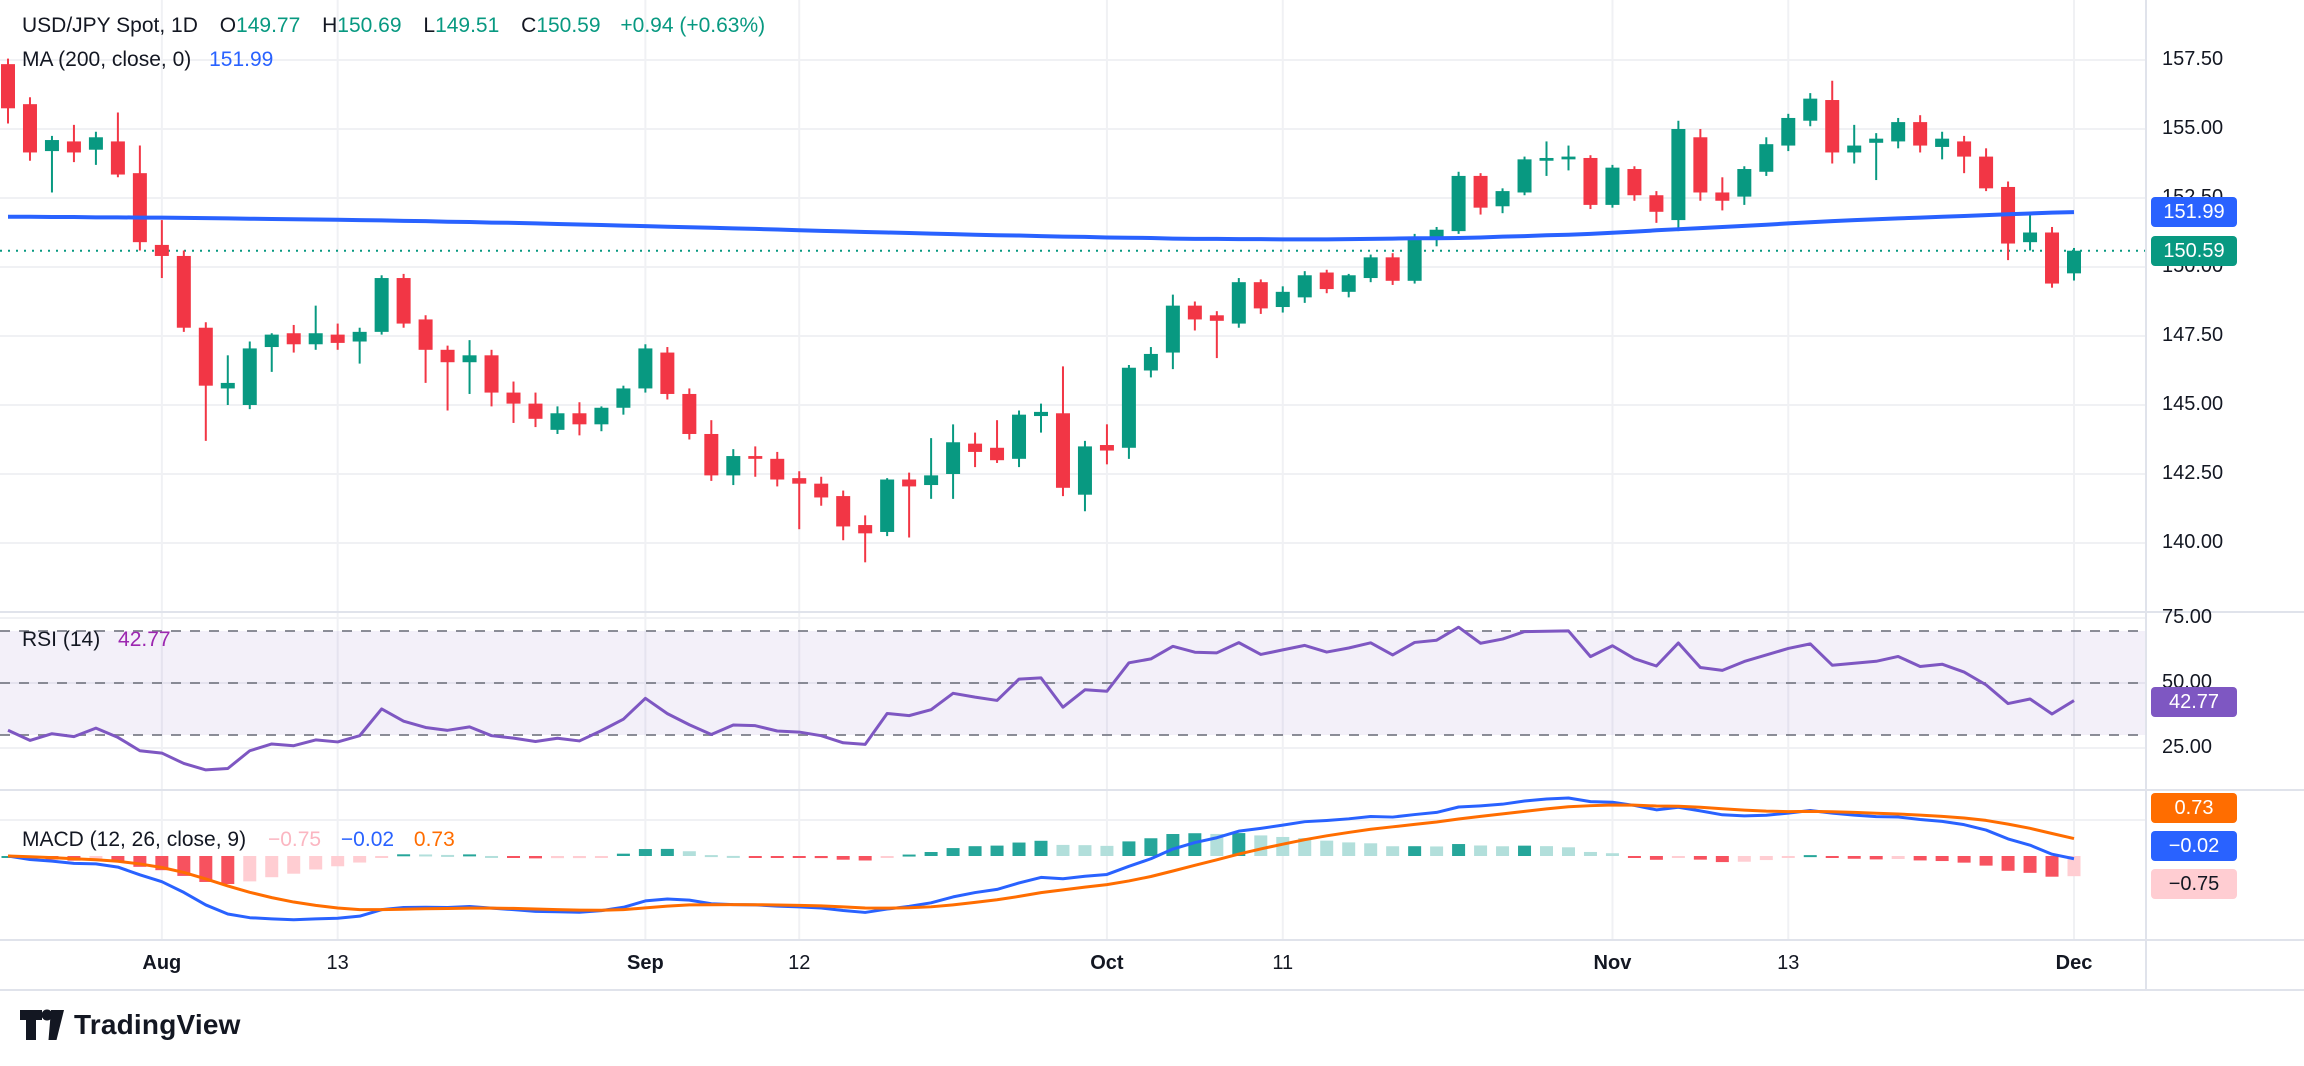  What do you see at coordinates (294, 839) in the screenshot?
I see `macd-hist-value: −0.75` at bounding box center [294, 839].